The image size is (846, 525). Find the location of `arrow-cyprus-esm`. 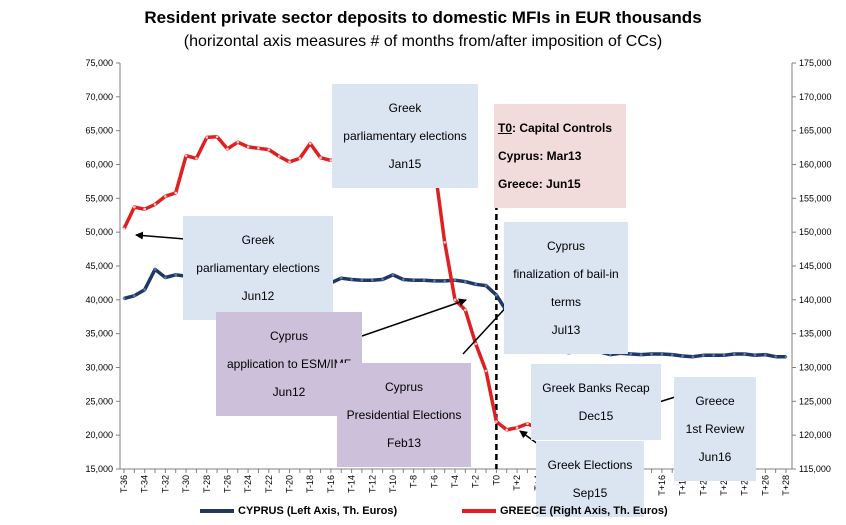

arrow-cyprus-esm is located at coordinates (414, 317).